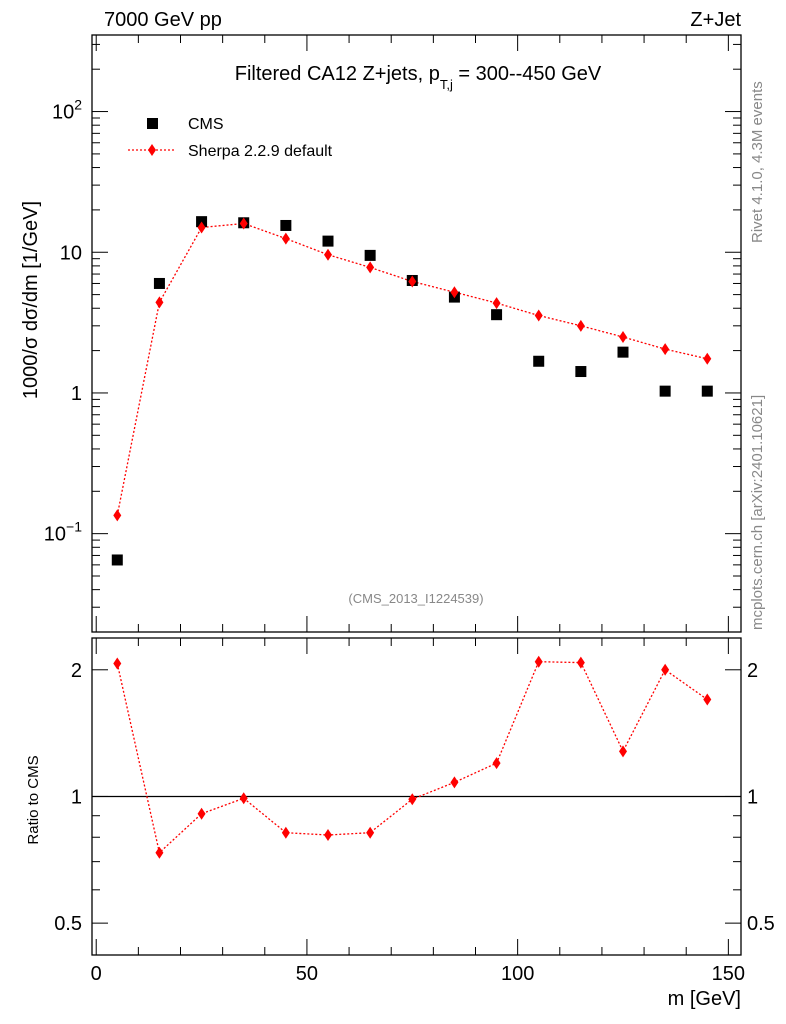 The width and height of the screenshot is (786, 1024). I want to click on main-y-tick-label: 1, so click(76, 394).